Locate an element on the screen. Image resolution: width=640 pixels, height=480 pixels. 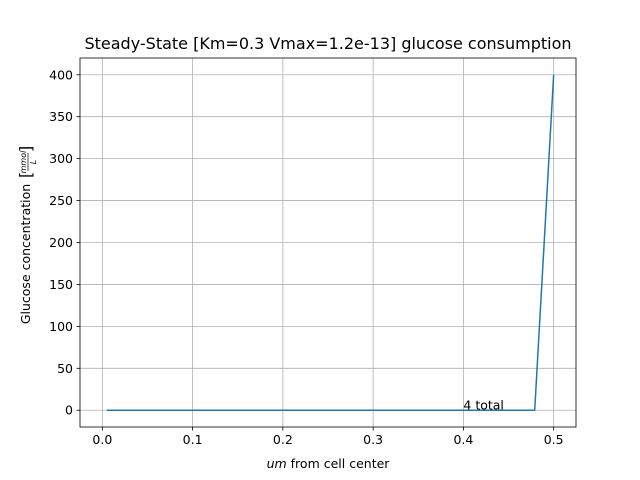
y-tick-label: 350 is located at coordinates (61, 116).